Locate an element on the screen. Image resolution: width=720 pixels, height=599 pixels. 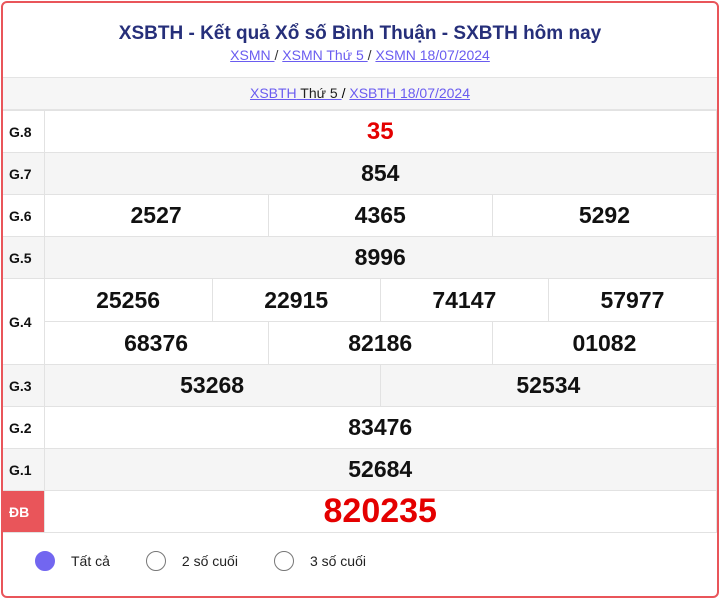
prize-label: G.1 is located at coordinates (24, 469).